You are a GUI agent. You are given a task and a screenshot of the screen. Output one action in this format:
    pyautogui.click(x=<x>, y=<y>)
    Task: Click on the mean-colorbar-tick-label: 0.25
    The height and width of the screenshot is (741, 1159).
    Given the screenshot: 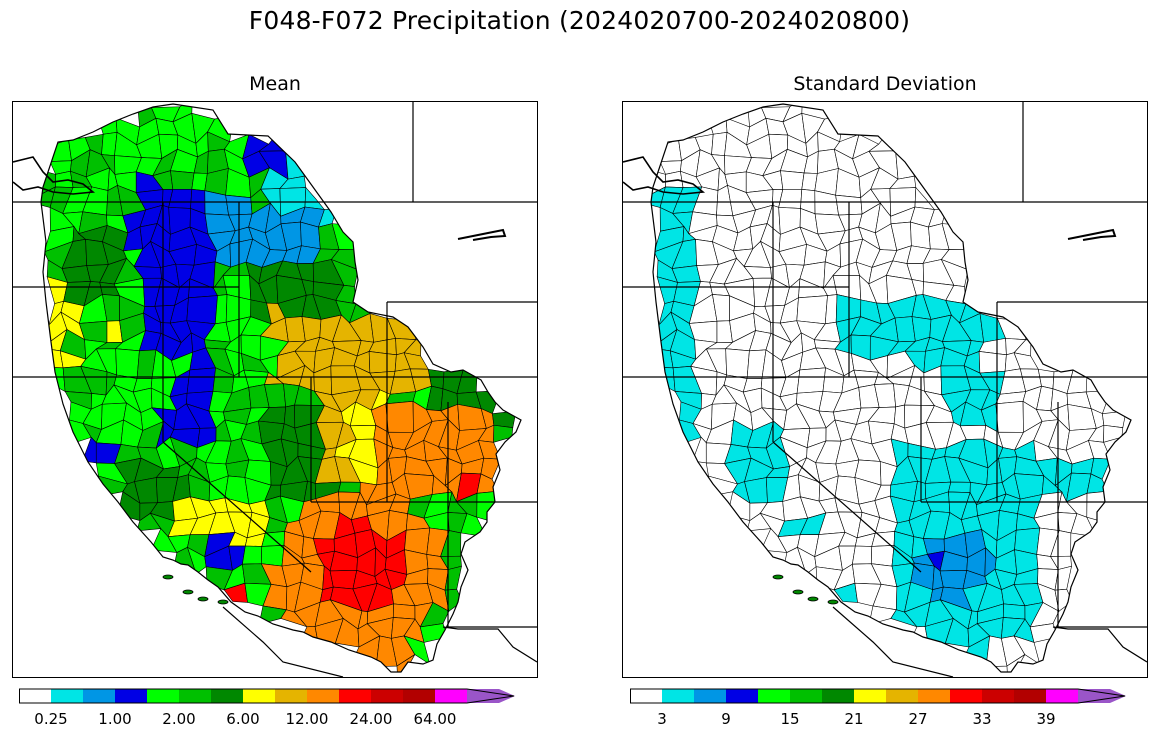 What is the action you would take?
    pyautogui.click(x=51, y=719)
    